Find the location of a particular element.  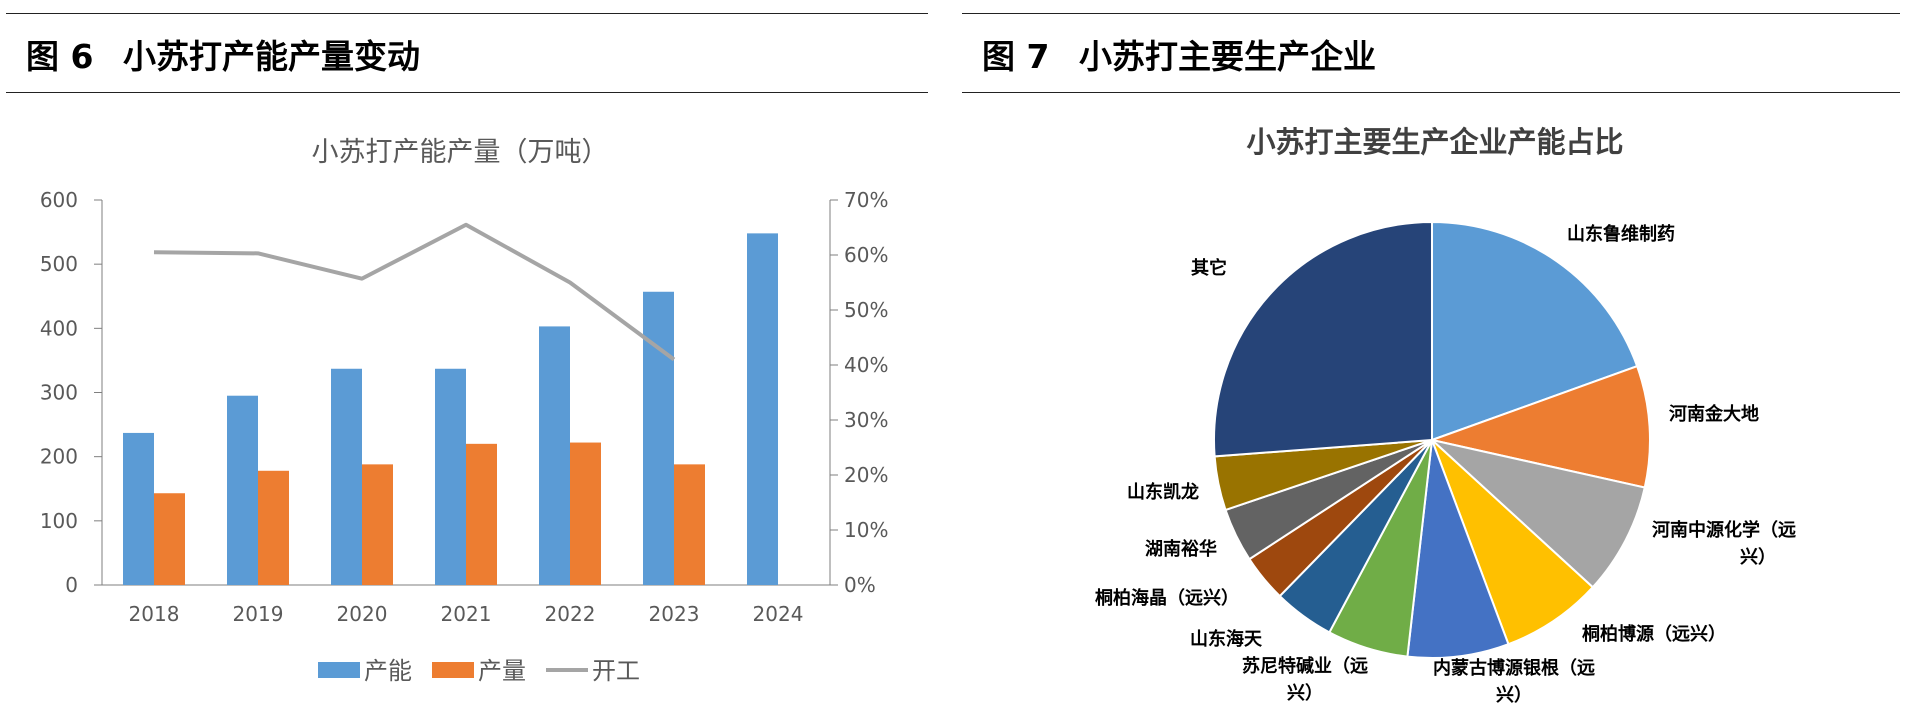

pie-label-line: 山东凯龙 is located at coordinates (1163, 492).